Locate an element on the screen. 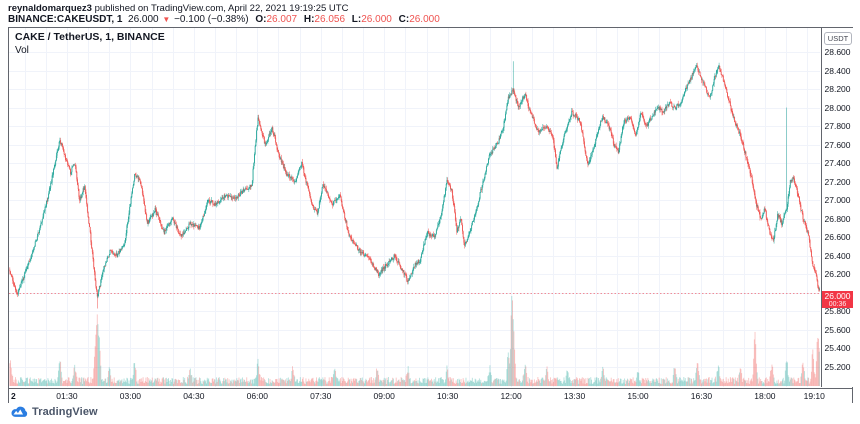 The image size is (860, 424). high-value: 26.056 is located at coordinates (330, 19).